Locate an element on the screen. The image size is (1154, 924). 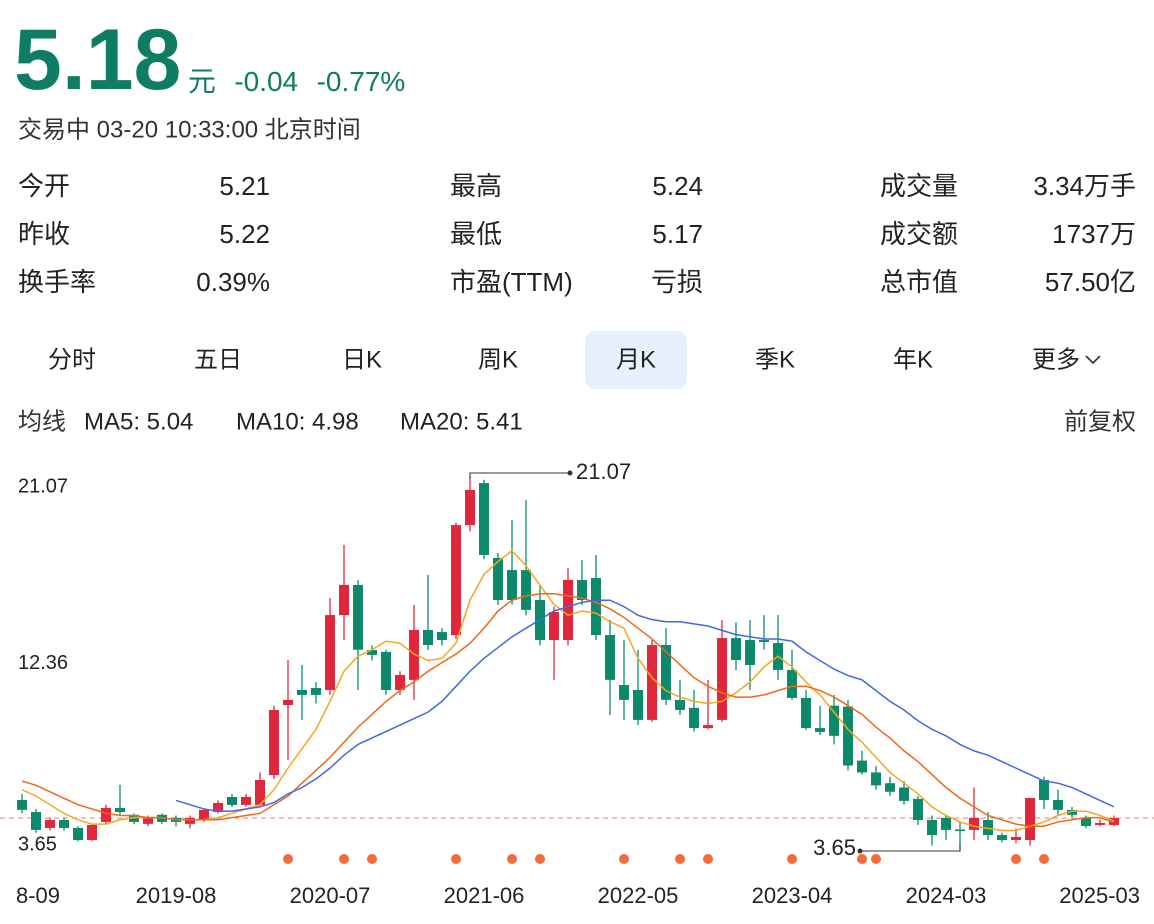
y-tick-label: 21.07 is located at coordinates (43, 486).